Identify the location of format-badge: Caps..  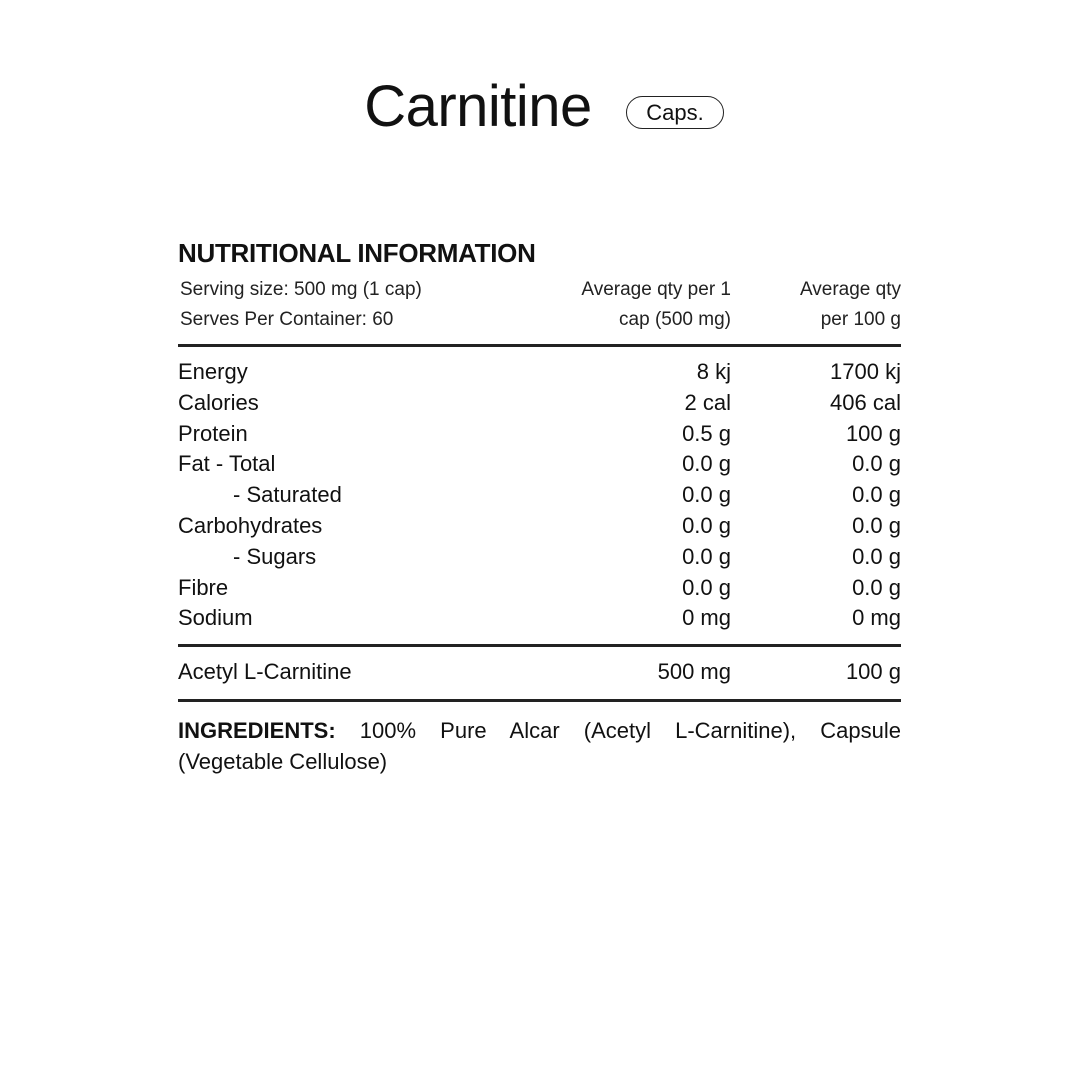
(675, 112).